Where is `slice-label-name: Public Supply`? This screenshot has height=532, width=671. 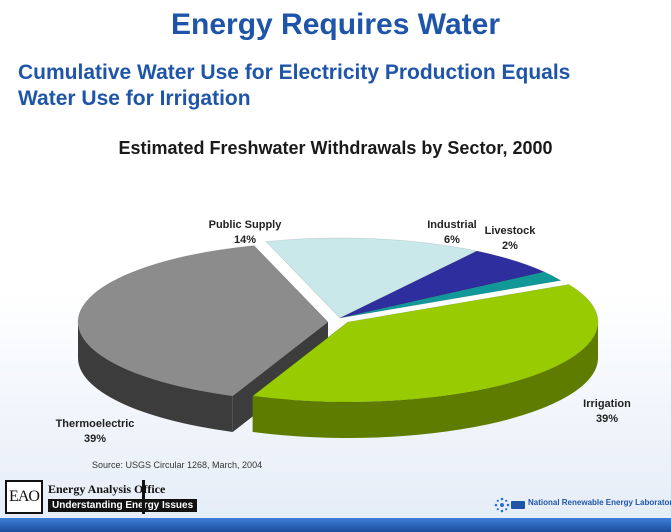 slice-label-name: Public Supply is located at coordinates (245, 225).